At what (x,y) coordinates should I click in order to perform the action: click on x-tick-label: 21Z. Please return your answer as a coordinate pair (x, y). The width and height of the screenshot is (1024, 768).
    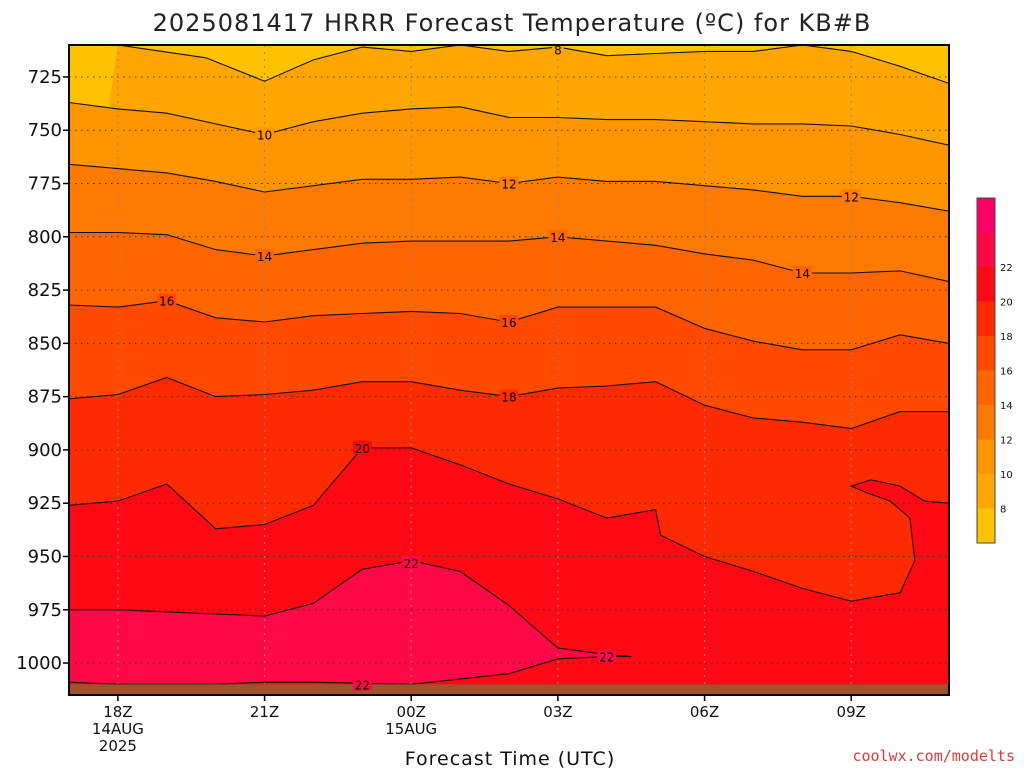
    Looking at the image, I should click on (264, 712).